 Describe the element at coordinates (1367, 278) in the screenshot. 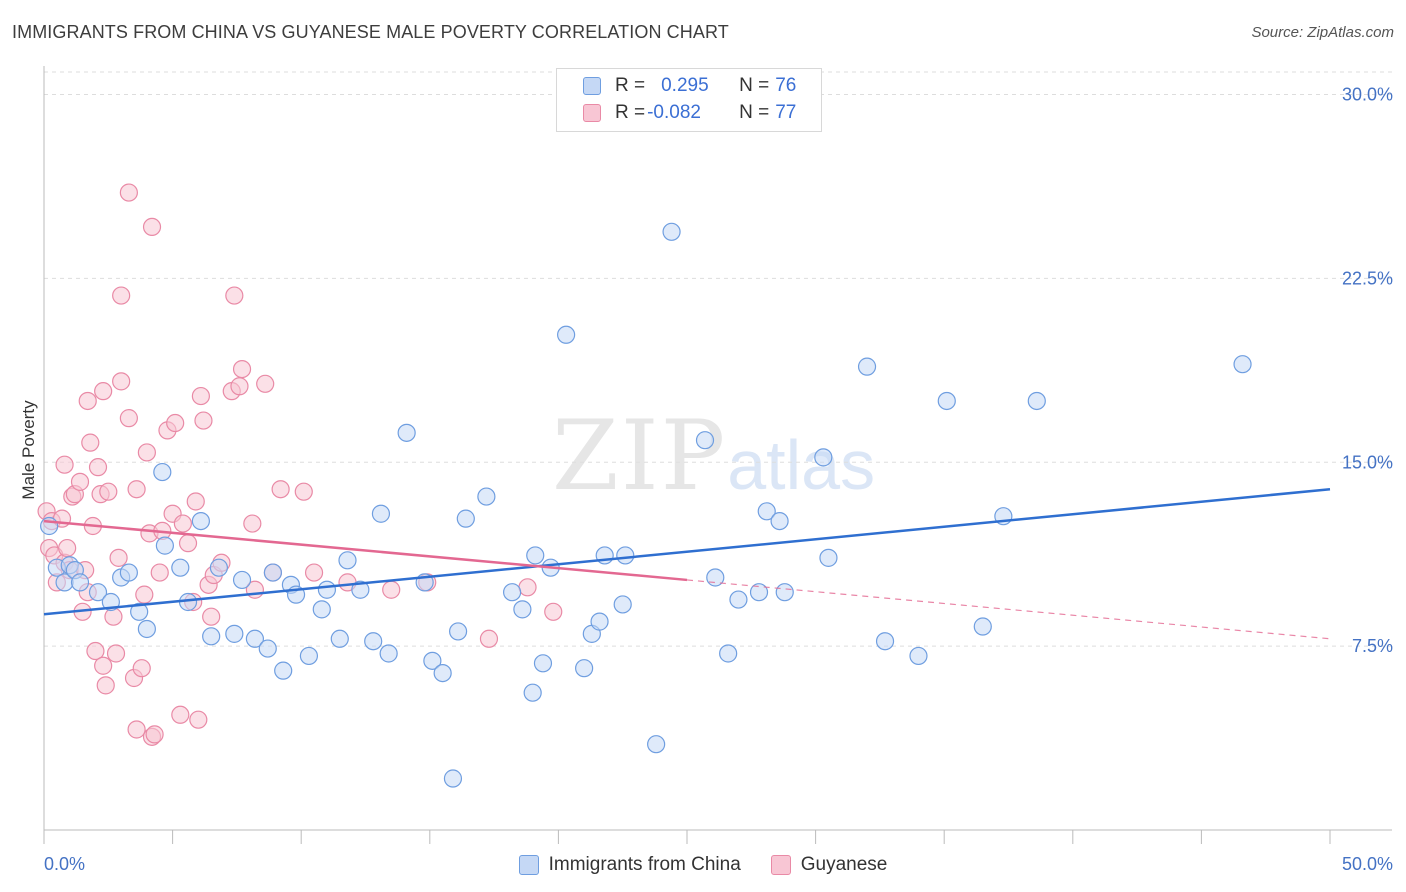

I see `y-tick-label: 22.5%` at that location.